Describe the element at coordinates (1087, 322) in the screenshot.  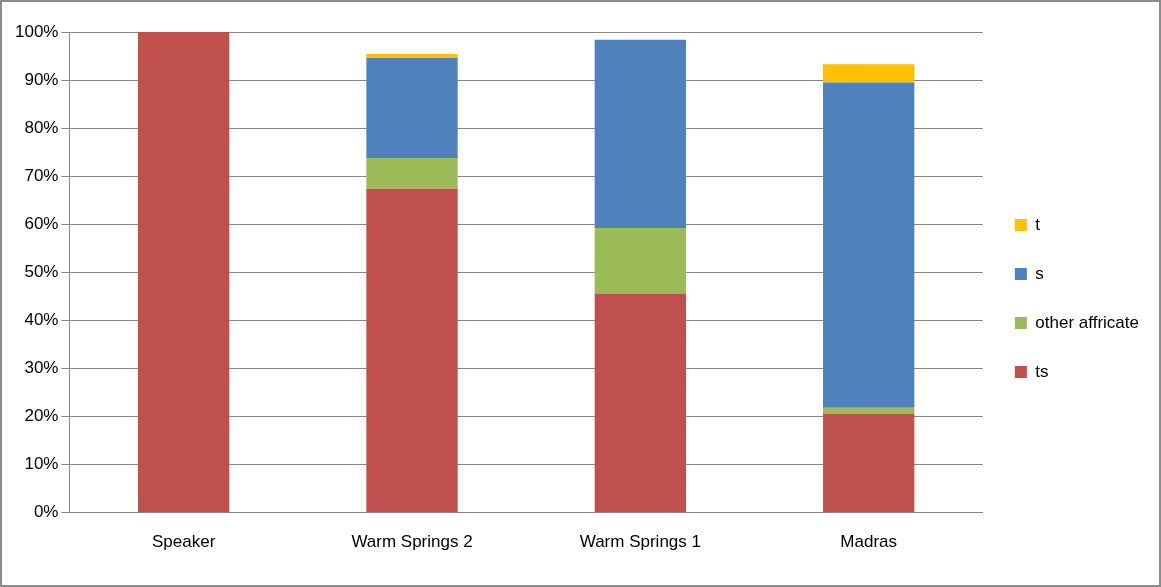
I see `legend-label: other affricate` at that location.